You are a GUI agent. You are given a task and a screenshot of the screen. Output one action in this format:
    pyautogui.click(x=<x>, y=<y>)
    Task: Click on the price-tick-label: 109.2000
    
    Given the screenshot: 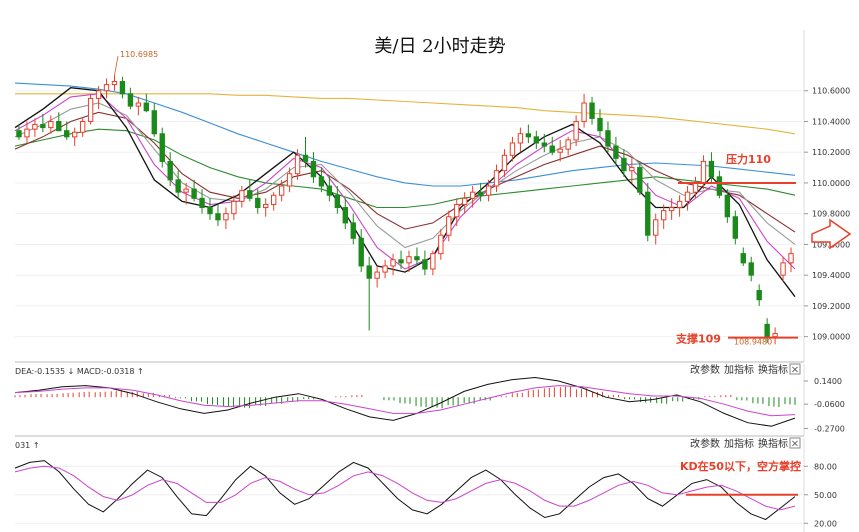 What is the action you would take?
    pyautogui.click(x=831, y=306)
    